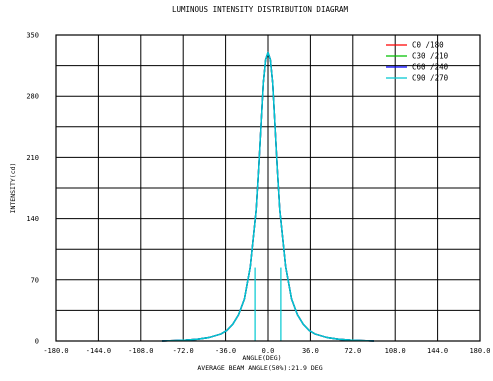 The width and height of the screenshot is (493, 381). I want to click on y-tick-label: 70, so click(35, 280).